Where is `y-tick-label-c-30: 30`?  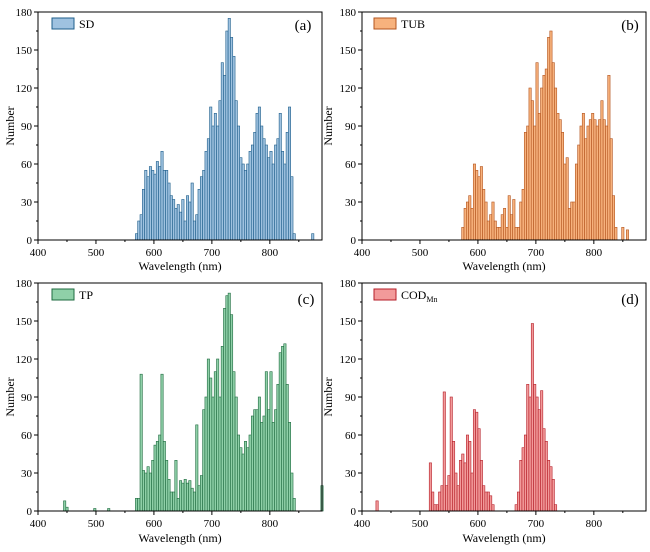 y-tick-label-c-30: 30 is located at coordinates (27, 474).